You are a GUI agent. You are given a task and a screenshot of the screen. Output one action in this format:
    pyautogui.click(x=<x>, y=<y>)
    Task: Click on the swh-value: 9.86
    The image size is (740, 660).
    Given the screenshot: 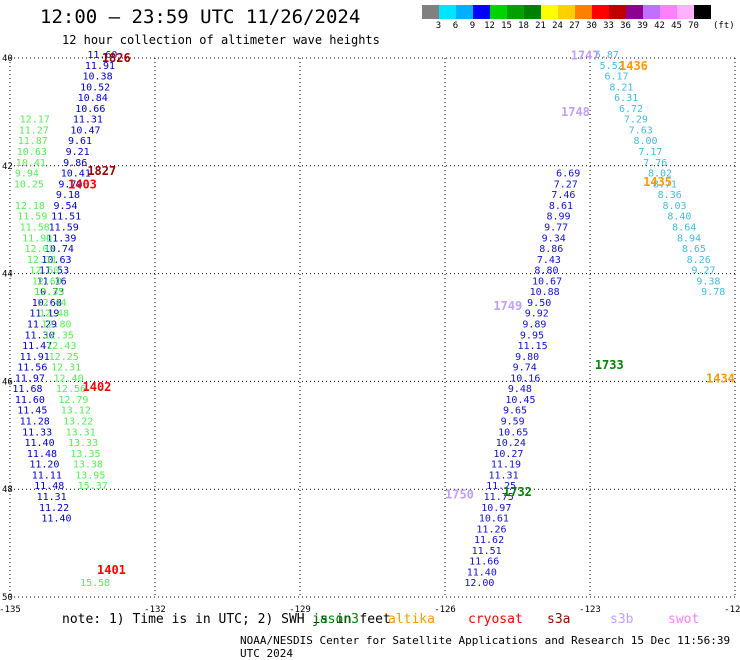 What is the action you would take?
    pyautogui.click(x=75, y=163)
    